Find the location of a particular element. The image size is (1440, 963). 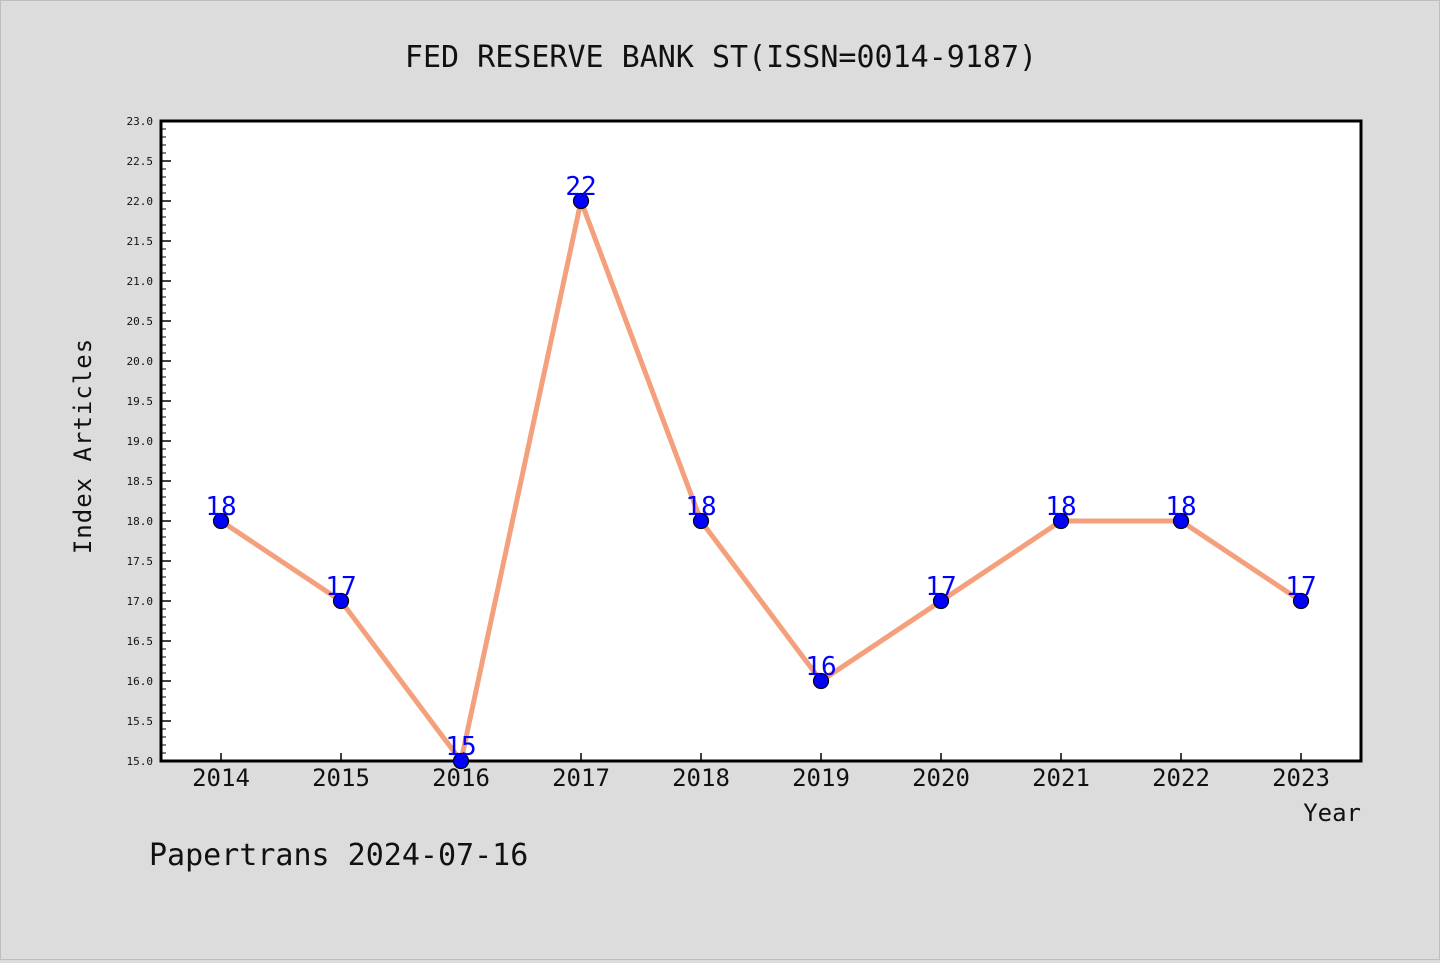

y-tick-label: 23.0 is located at coordinates (140, 121).